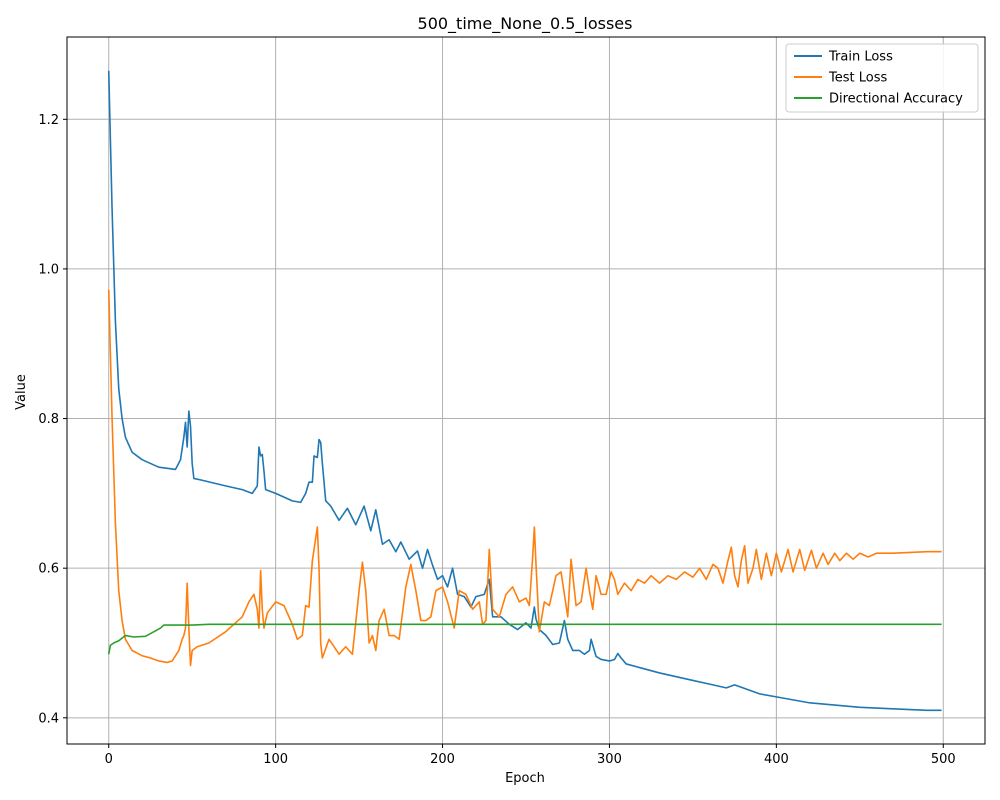 This screenshot has width=1000, height=800. I want to click on y-tick-label: 0.6, so click(48, 569).